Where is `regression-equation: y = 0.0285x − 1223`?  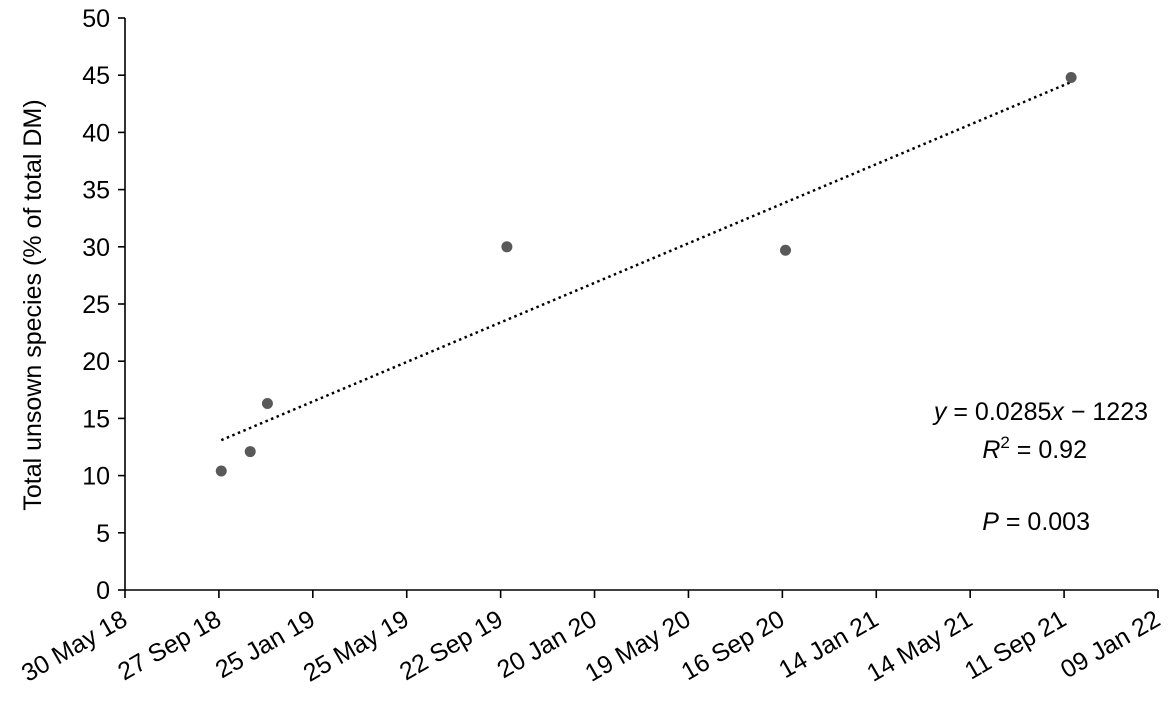 regression-equation: y = 0.0285x − 1223 is located at coordinates (1040, 412).